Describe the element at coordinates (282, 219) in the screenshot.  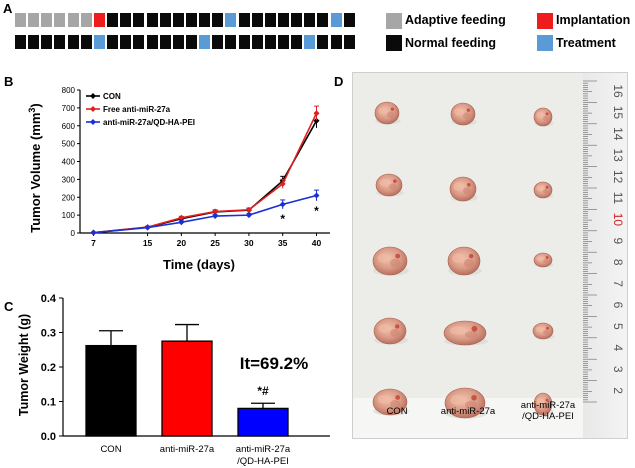
I see `significance-star-day35: *` at that location.